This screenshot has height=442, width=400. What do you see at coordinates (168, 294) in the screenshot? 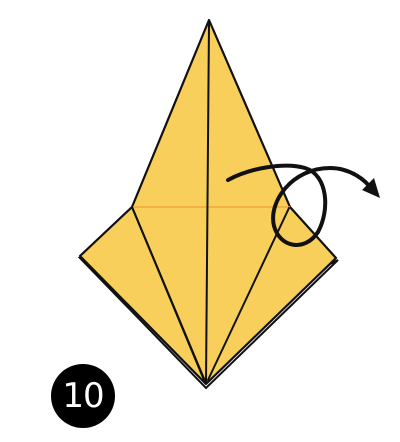
I see `left-mid-fold-line` at bounding box center [168, 294].